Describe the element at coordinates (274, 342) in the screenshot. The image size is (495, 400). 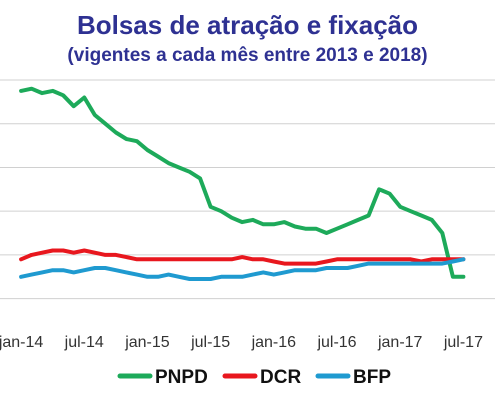
I see `x-tick-label: jan-16` at that location.